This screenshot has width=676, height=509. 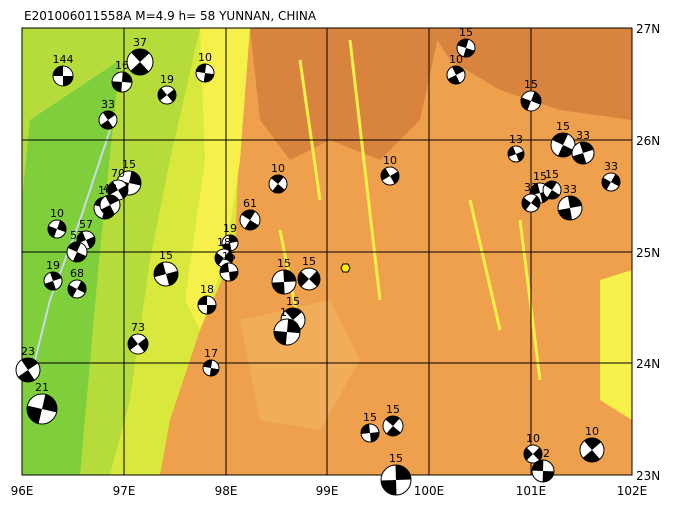 What do you see at coordinates (287, 326) in the screenshot?
I see `focal-mechanism: 14` at bounding box center [287, 326].